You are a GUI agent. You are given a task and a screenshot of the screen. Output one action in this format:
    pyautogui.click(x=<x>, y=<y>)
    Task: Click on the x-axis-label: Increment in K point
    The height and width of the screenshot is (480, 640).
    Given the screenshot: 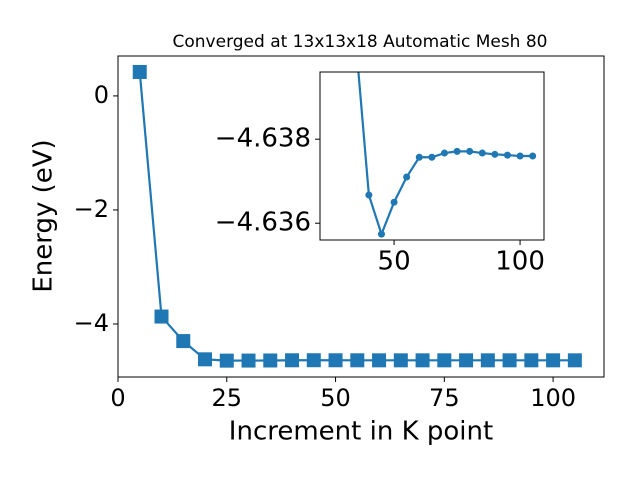 What is the action you would take?
    pyautogui.click(x=361, y=432)
    